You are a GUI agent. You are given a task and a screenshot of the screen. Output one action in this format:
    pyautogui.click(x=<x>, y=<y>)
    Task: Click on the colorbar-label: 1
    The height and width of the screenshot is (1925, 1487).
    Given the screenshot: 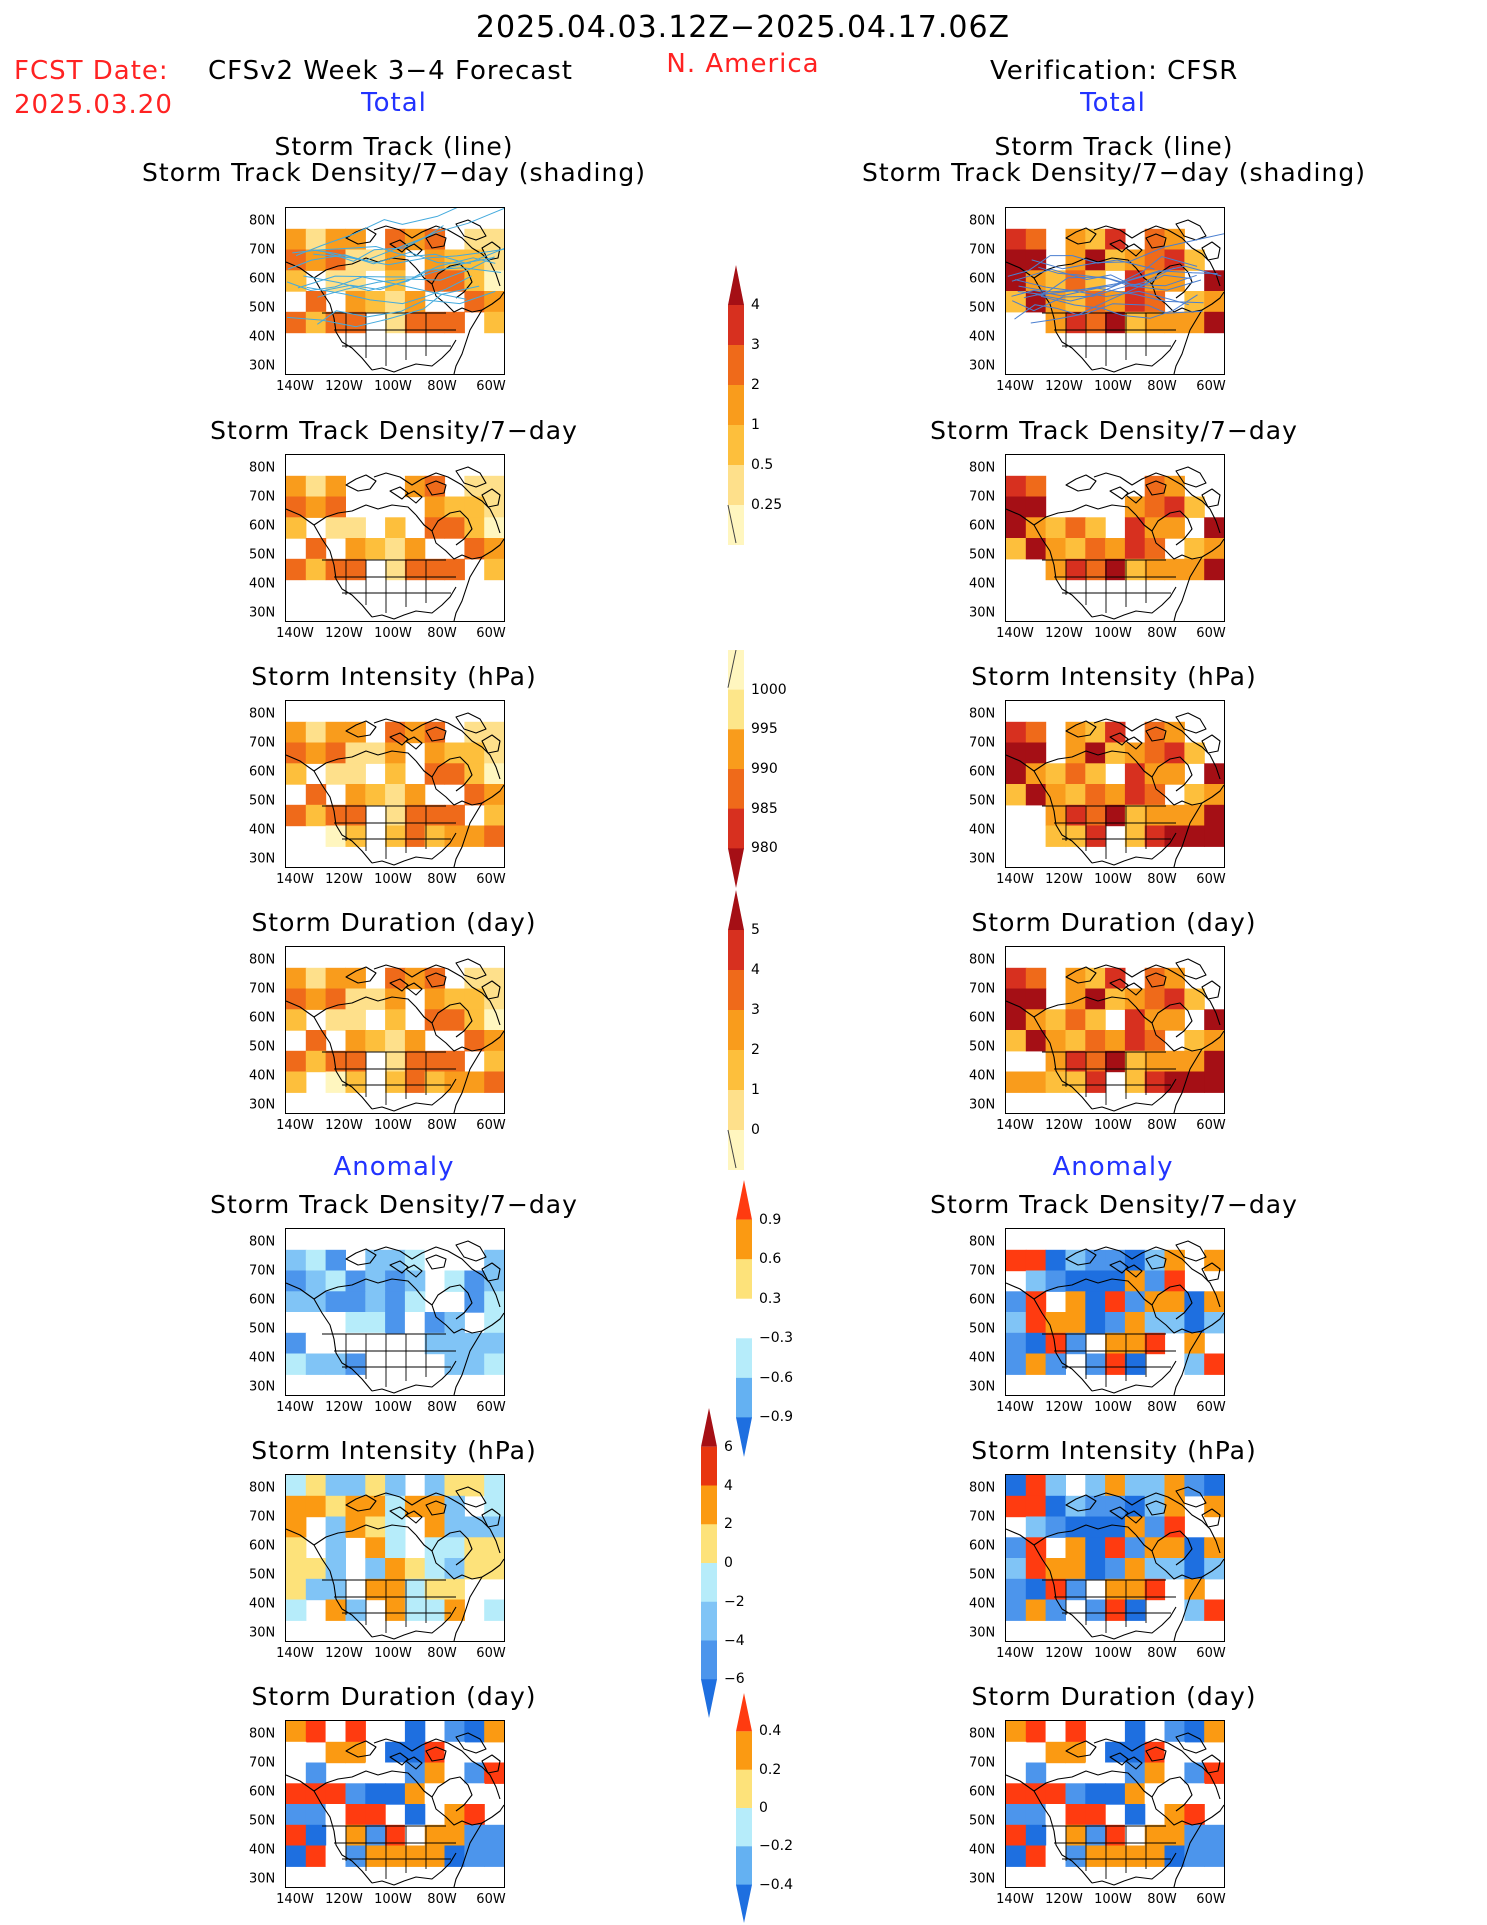 What is the action you would take?
    pyautogui.click(x=755, y=1090)
    